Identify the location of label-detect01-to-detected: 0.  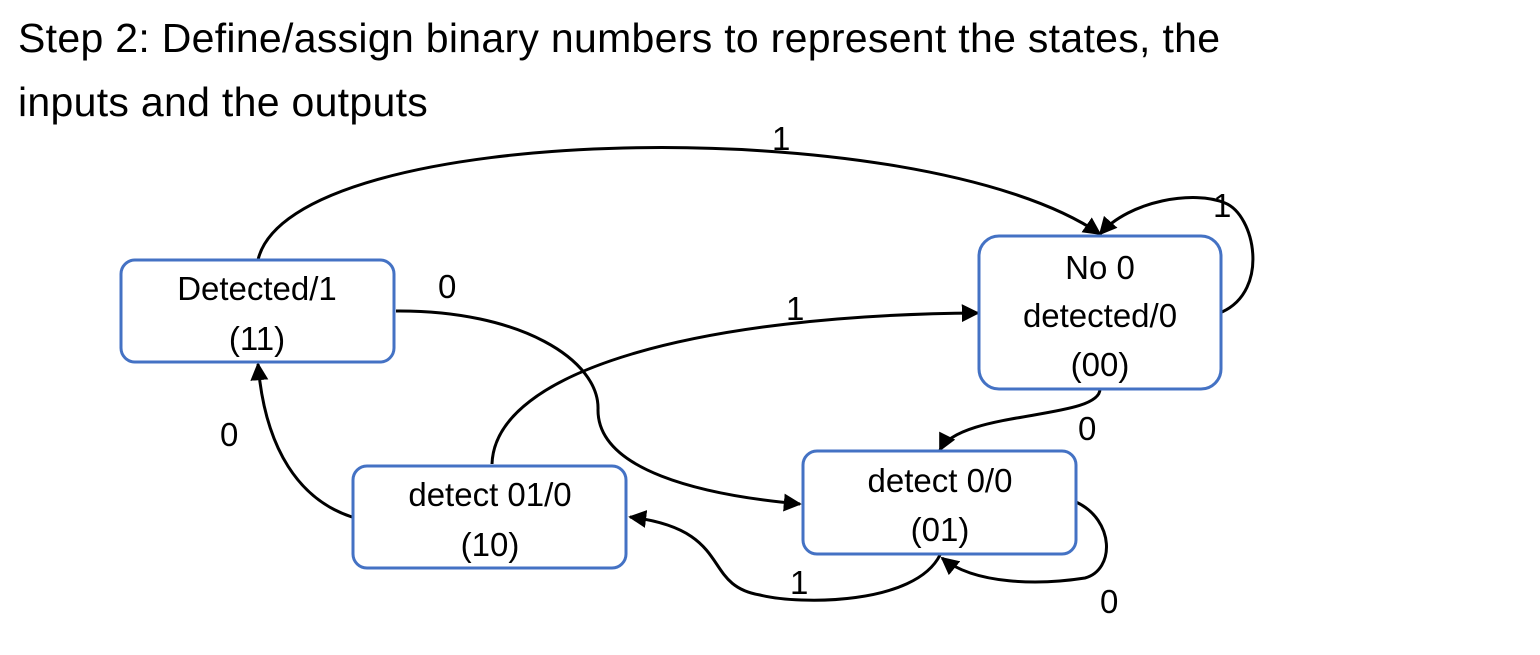
(229, 434).